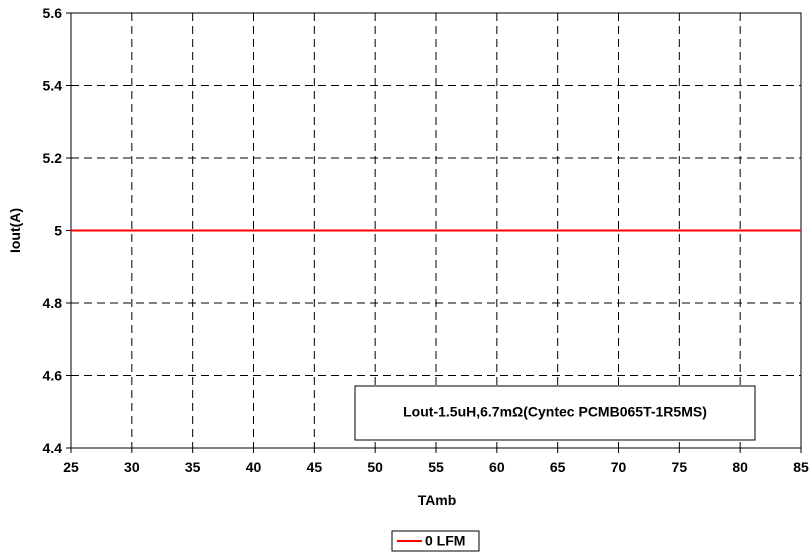 This screenshot has height=552, width=811. Describe the element at coordinates (71, 467) in the screenshot. I see `x-tick-label-25: 25` at that location.